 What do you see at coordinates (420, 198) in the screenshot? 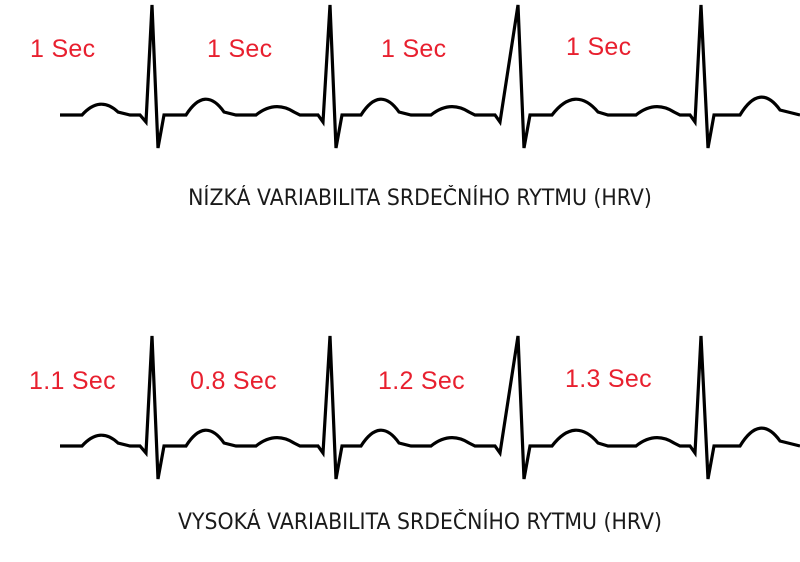
I see `low-hrv-caption: NÍZKÁ VARIABILITA SRDEČNÍHO RYTMU (HRV)` at bounding box center [420, 198].